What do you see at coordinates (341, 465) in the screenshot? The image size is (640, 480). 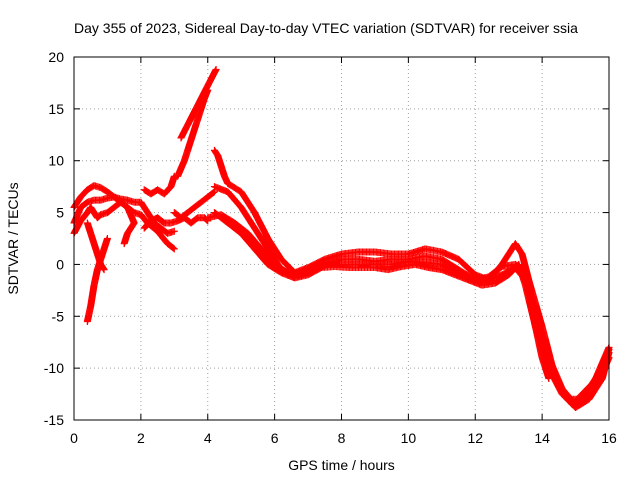 I see `x-axis-label: GPS time / hours` at bounding box center [341, 465].